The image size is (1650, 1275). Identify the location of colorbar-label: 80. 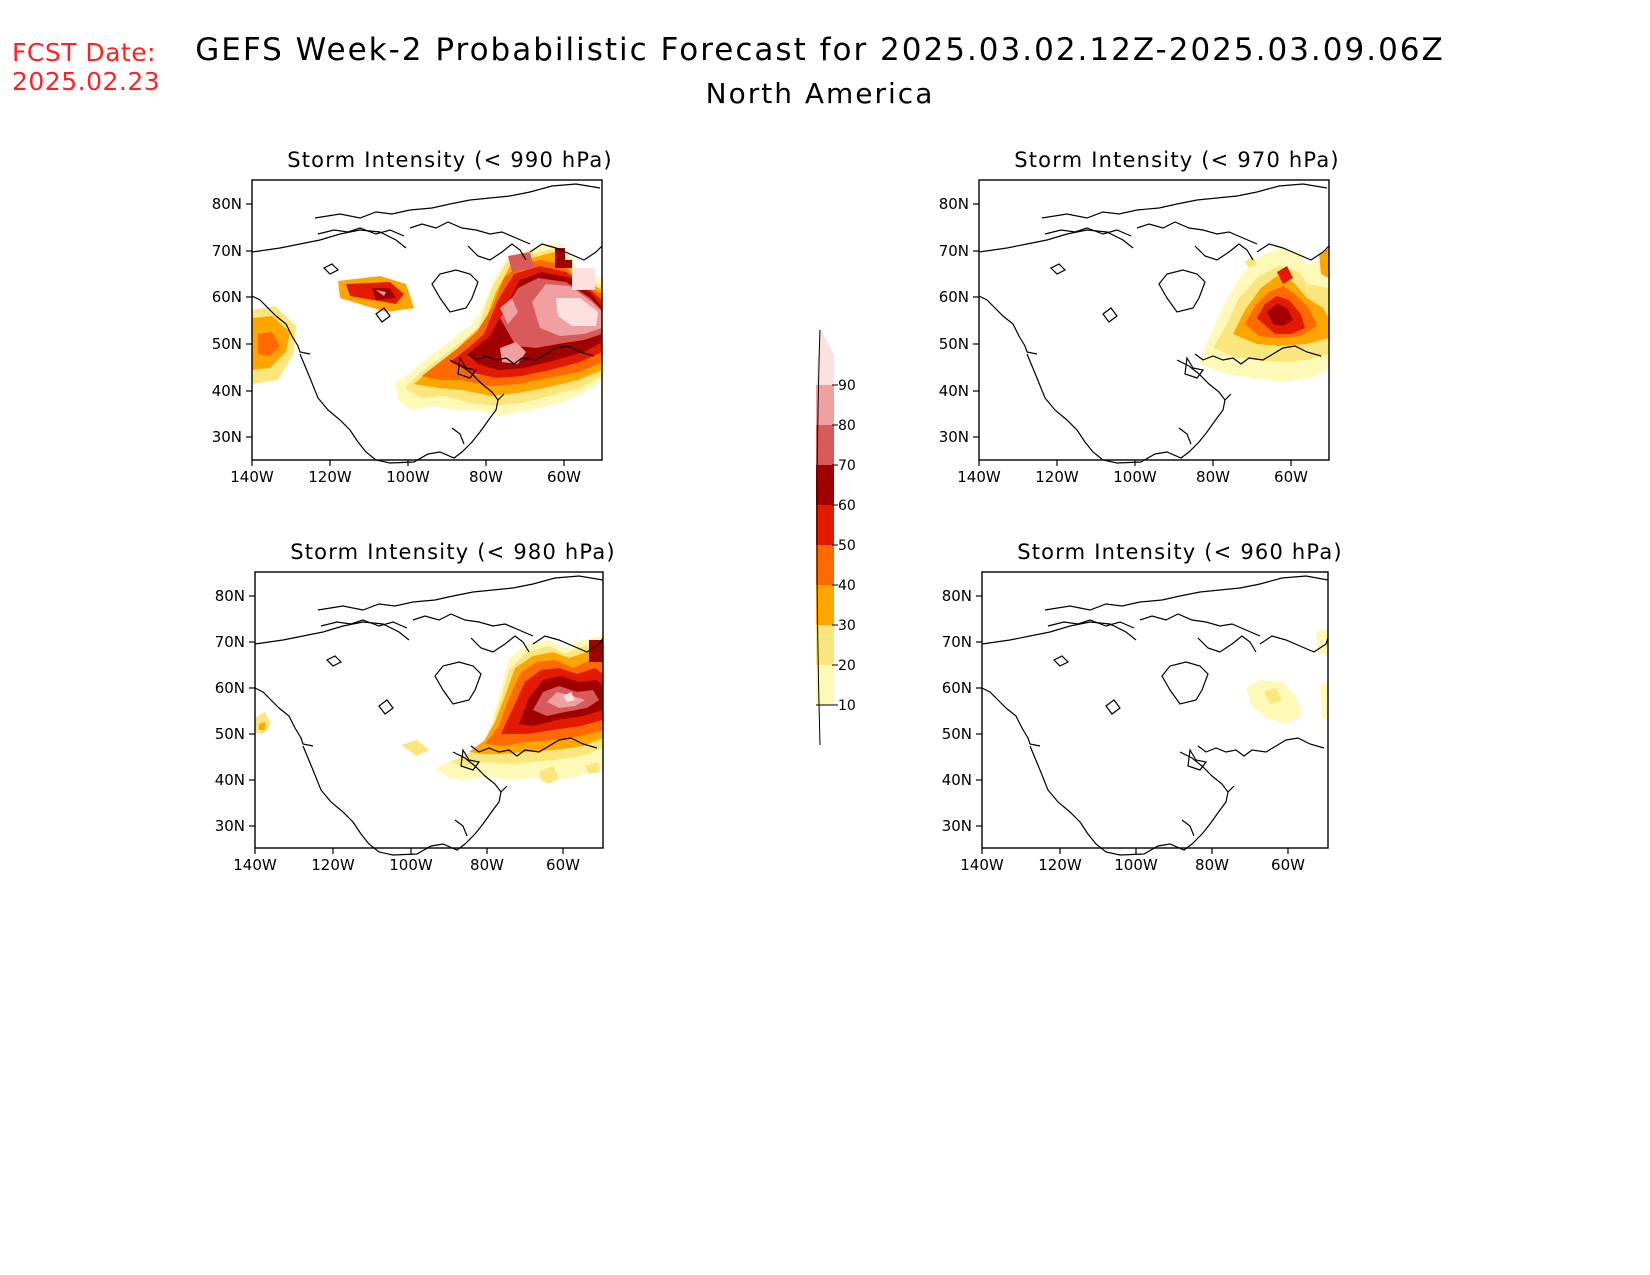
(847, 426).